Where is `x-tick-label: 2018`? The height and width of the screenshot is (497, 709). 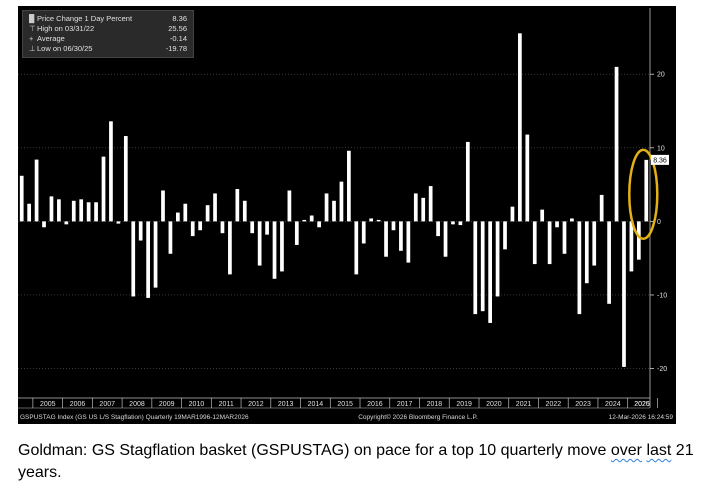
x-tick-label: 2018 is located at coordinates (435, 404).